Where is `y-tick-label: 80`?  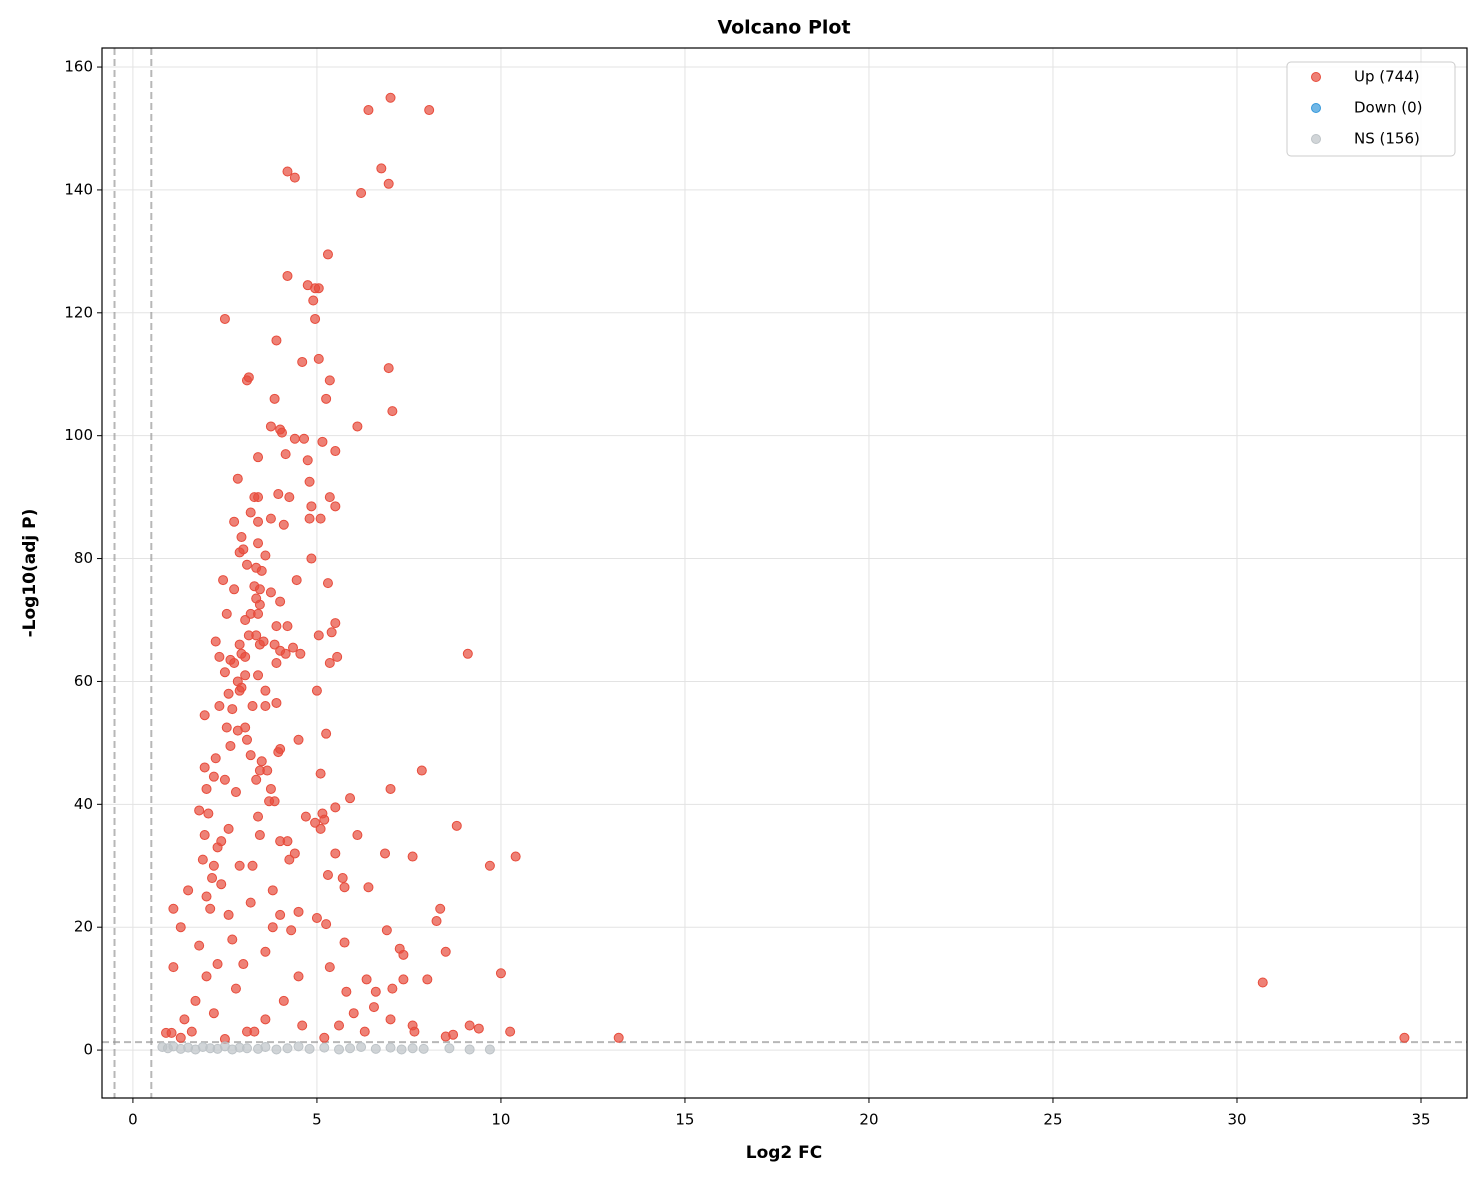 y-tick-label: 80 is located at coordinates (83, 558).